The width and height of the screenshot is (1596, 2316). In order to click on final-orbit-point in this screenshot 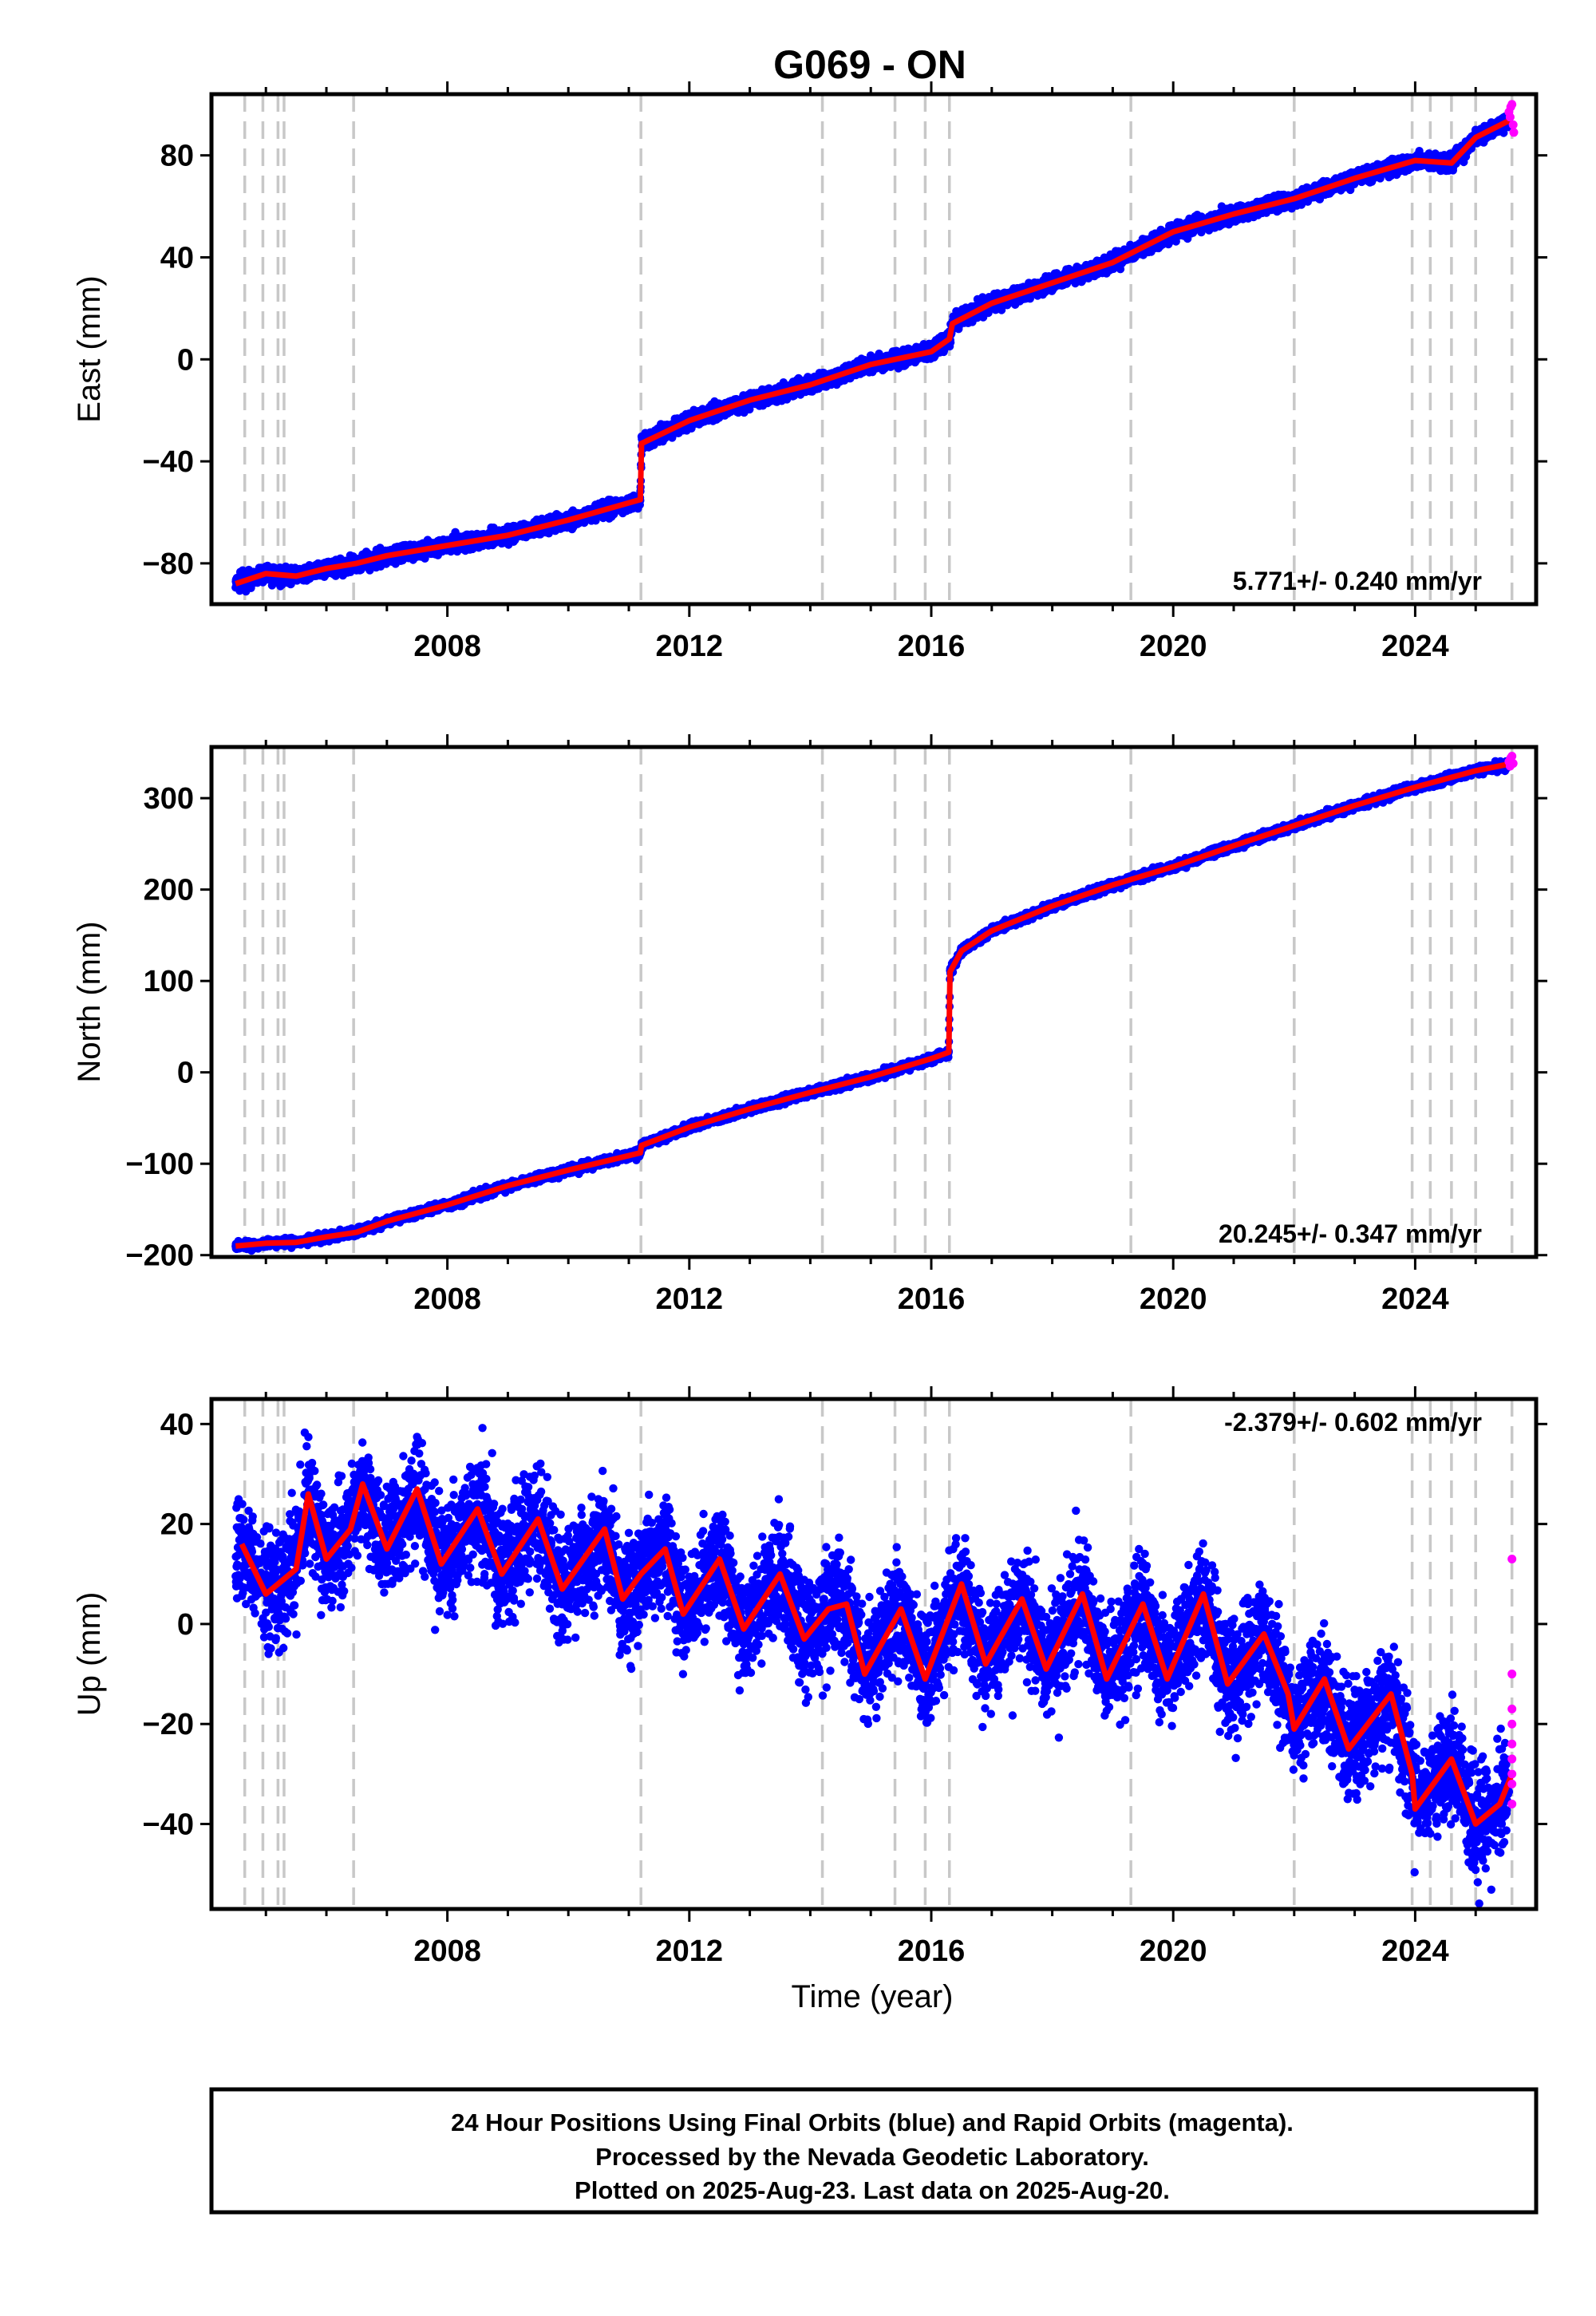, I will do `click(603, 518)`.